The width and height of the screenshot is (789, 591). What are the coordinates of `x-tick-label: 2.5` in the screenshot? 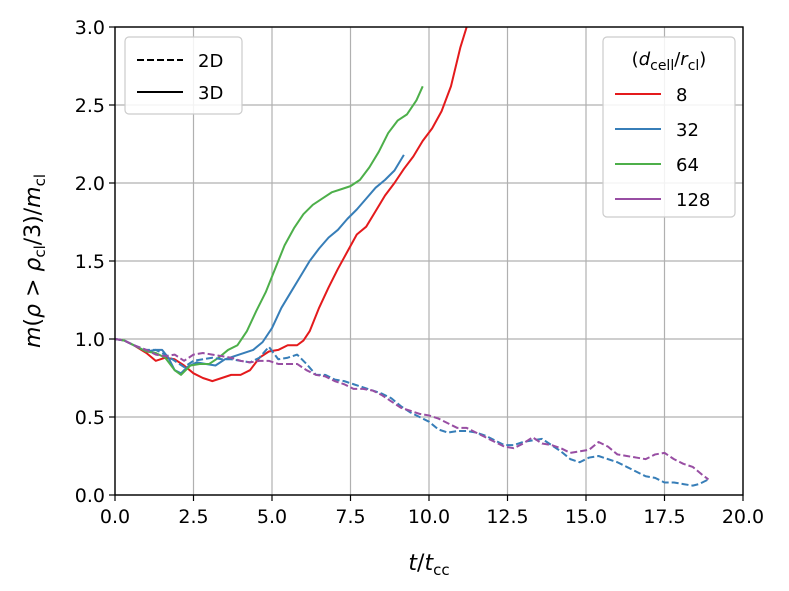 It's located at (193, 517).